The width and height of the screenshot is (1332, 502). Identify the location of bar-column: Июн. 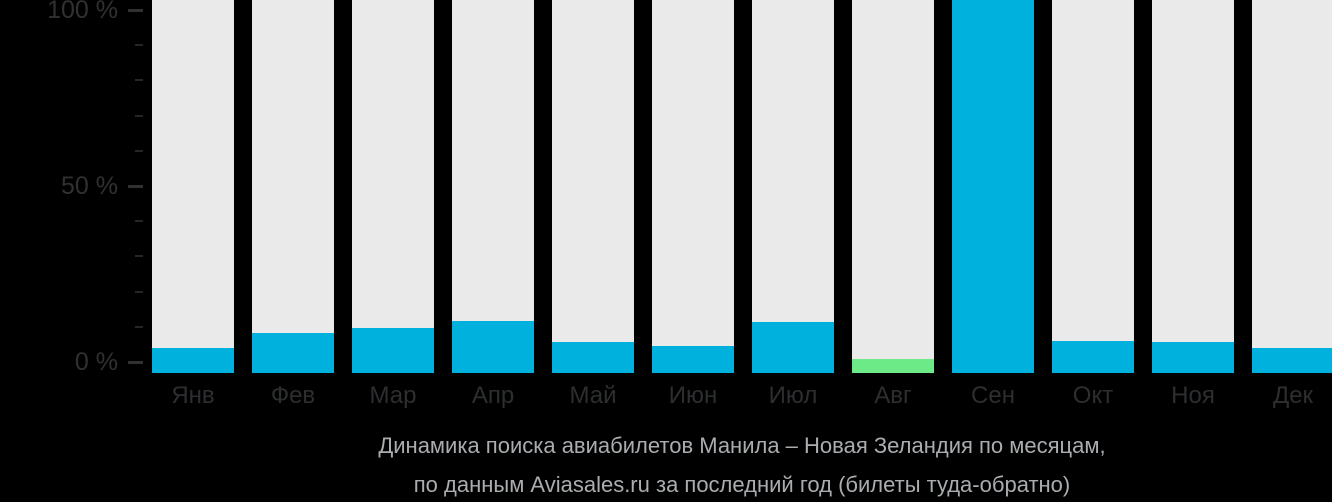
(693, 205).